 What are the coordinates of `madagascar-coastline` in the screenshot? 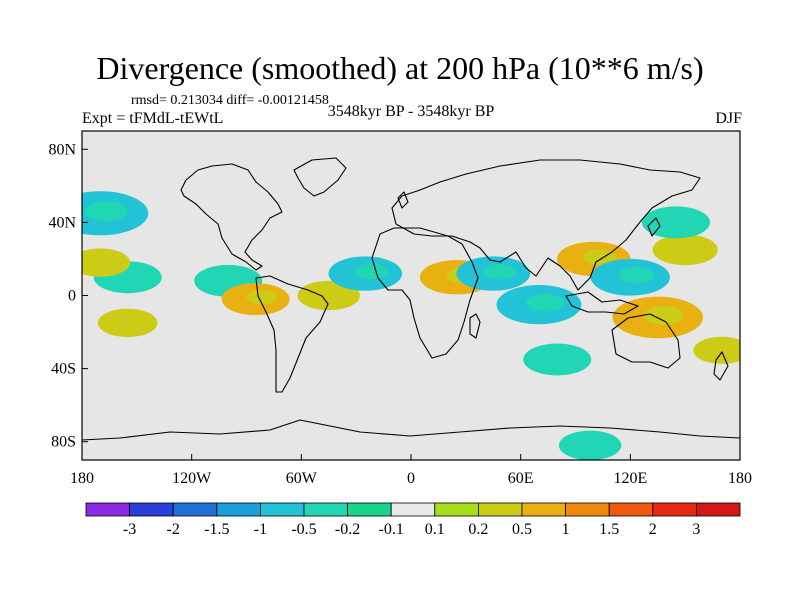 It's located at (475, 326).